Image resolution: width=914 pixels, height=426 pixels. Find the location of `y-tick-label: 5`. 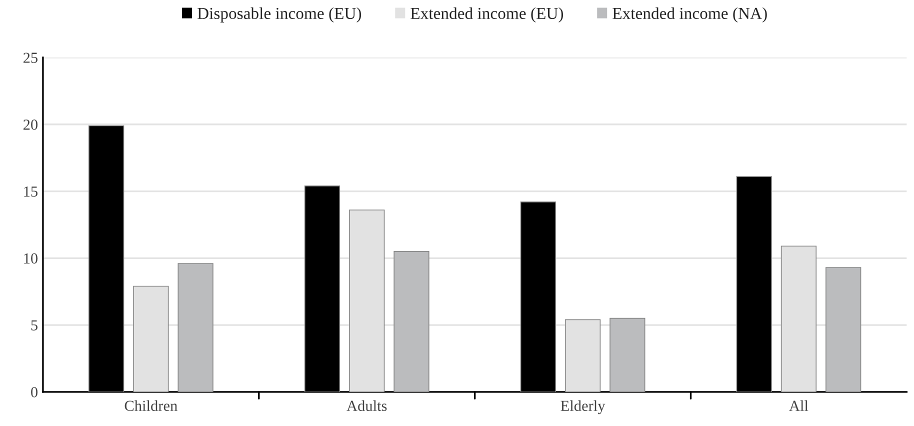

y-tick-label: 5 is located at coordinates (34, 325).